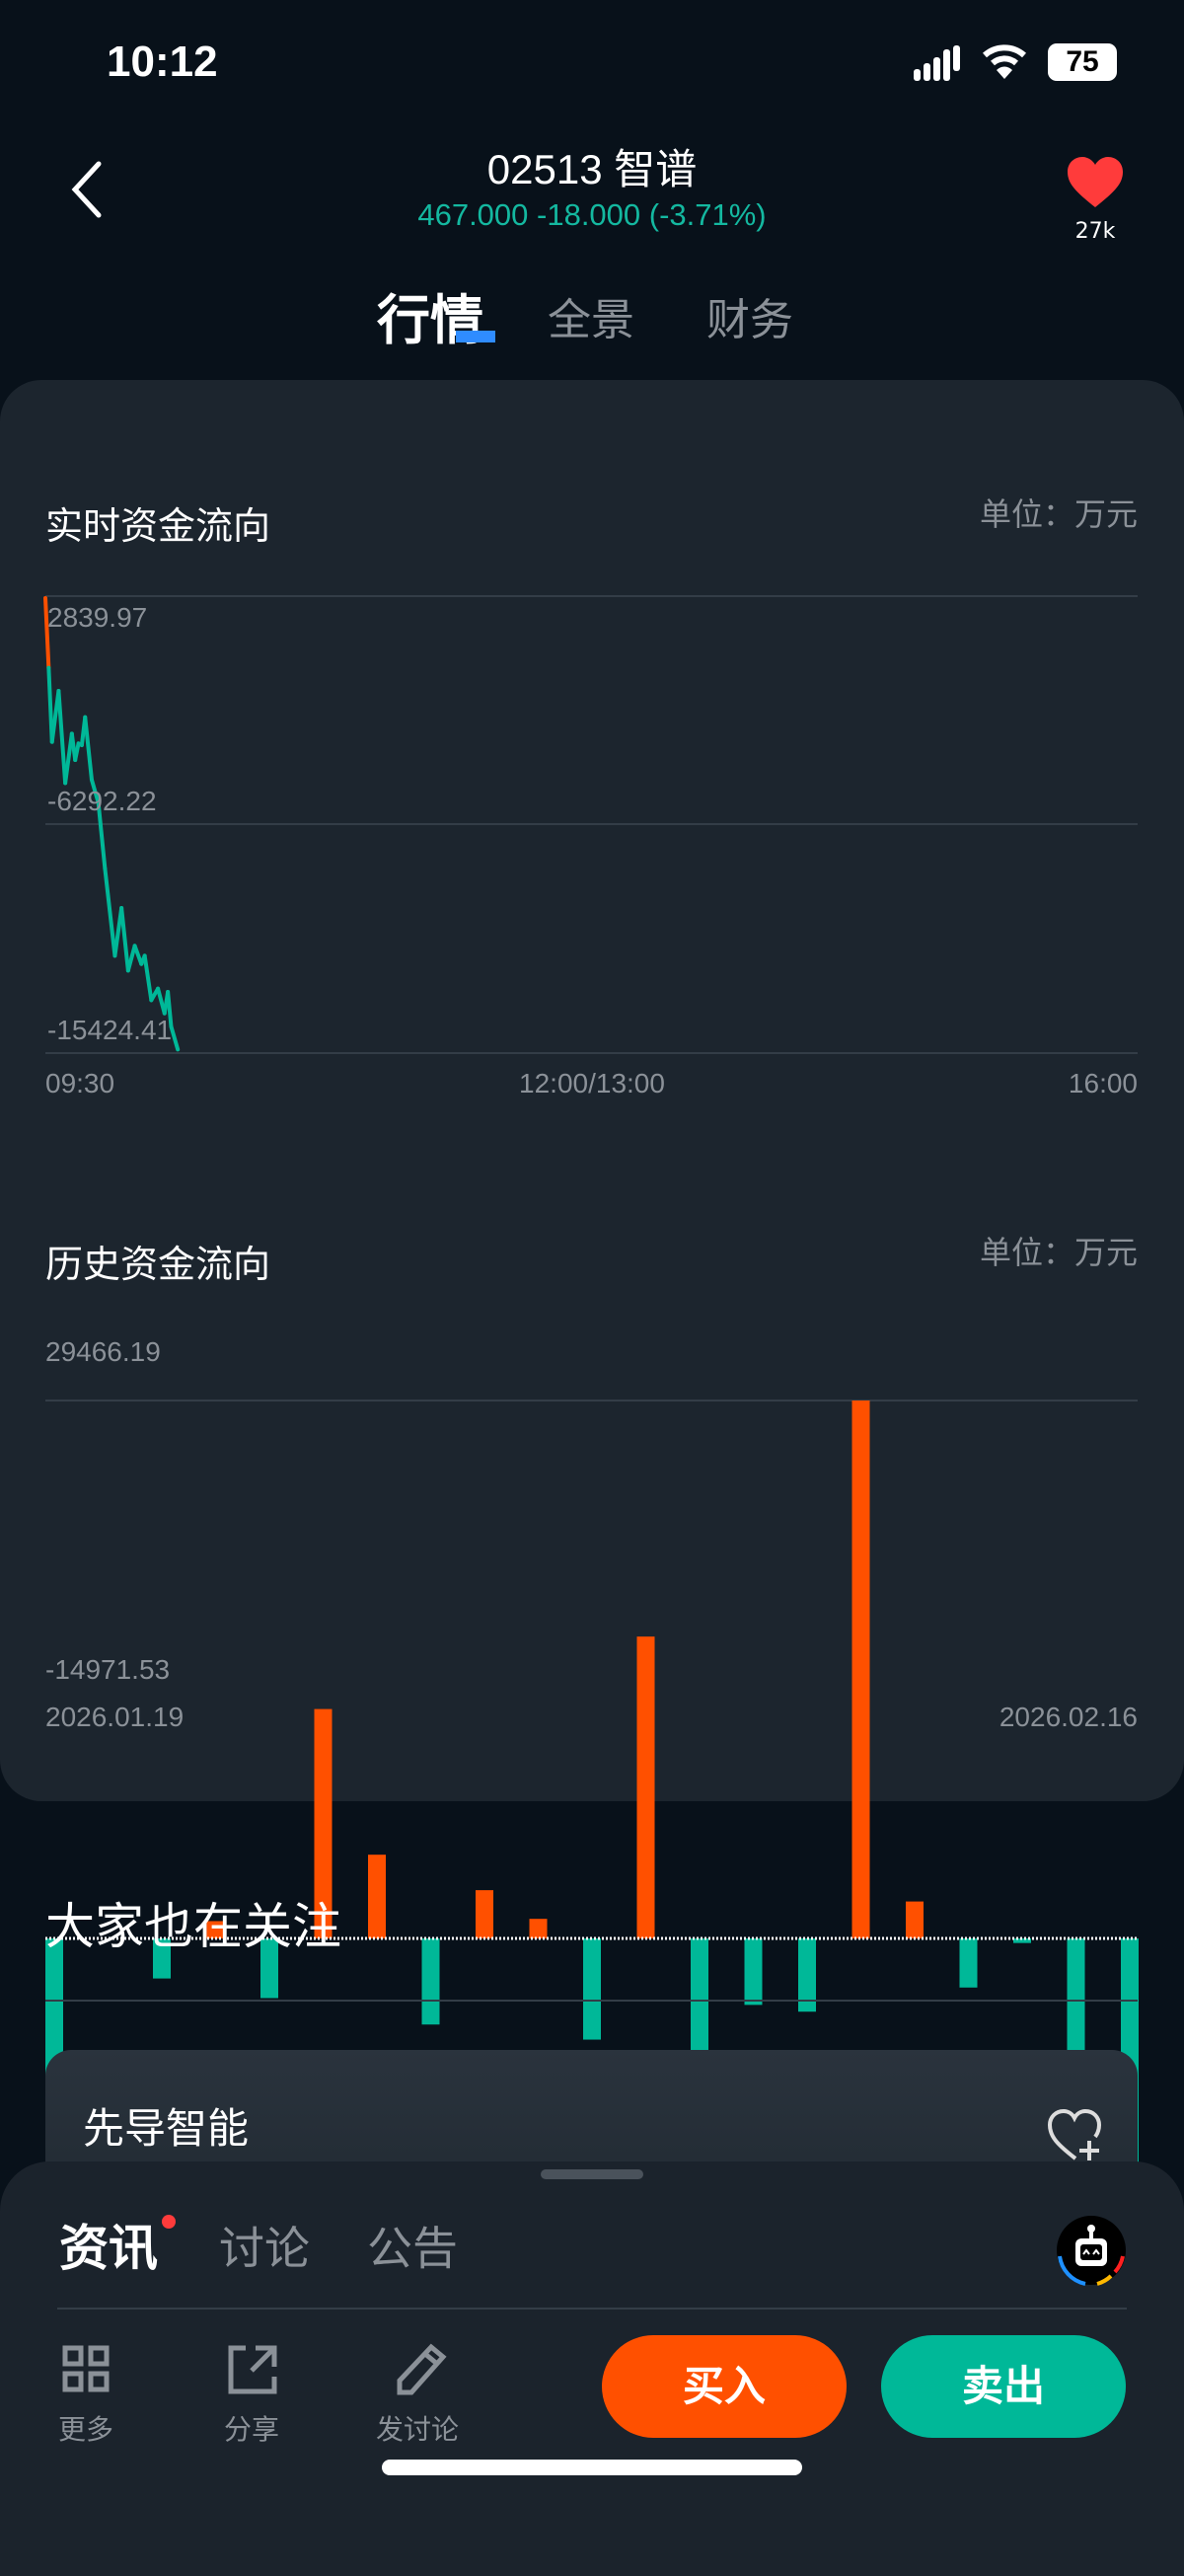 Image resolution: width=1184 pixels, height=2576 pixels. Describe the element at coordinates (592, 169) in the screenshot. I see `stock-title: 02513 智谱` at that location.